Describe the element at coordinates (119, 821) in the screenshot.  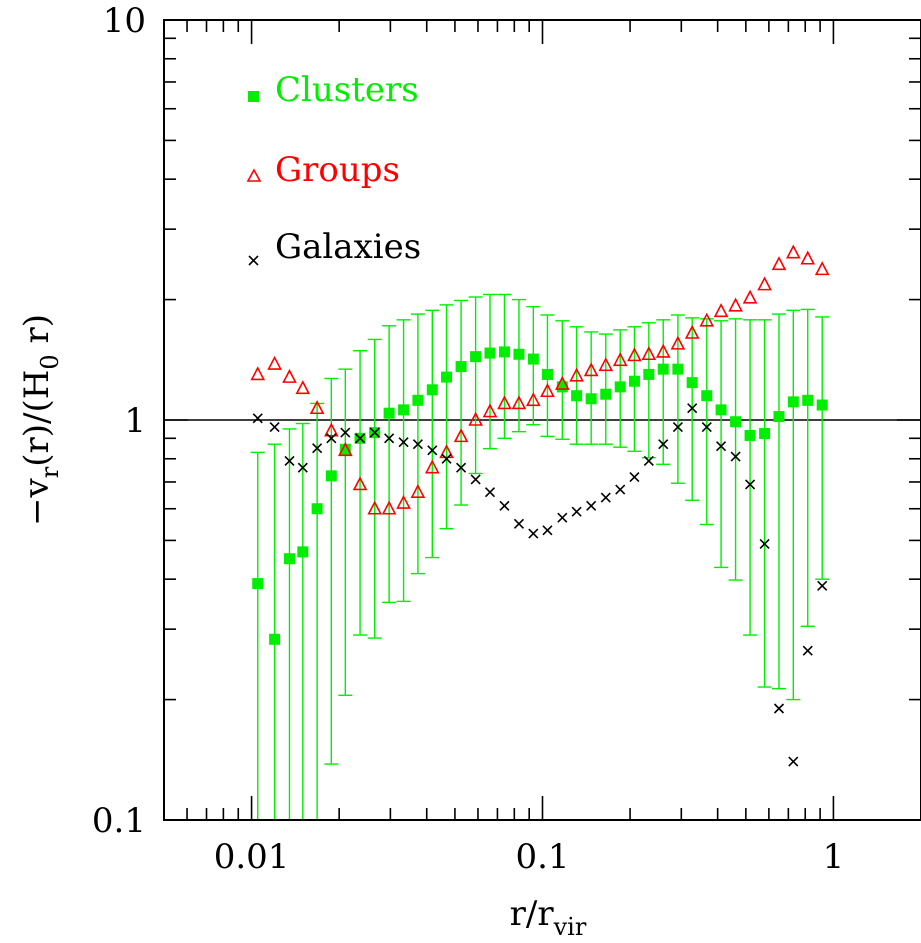
I see `y-tick-label: 0.1` at that location.